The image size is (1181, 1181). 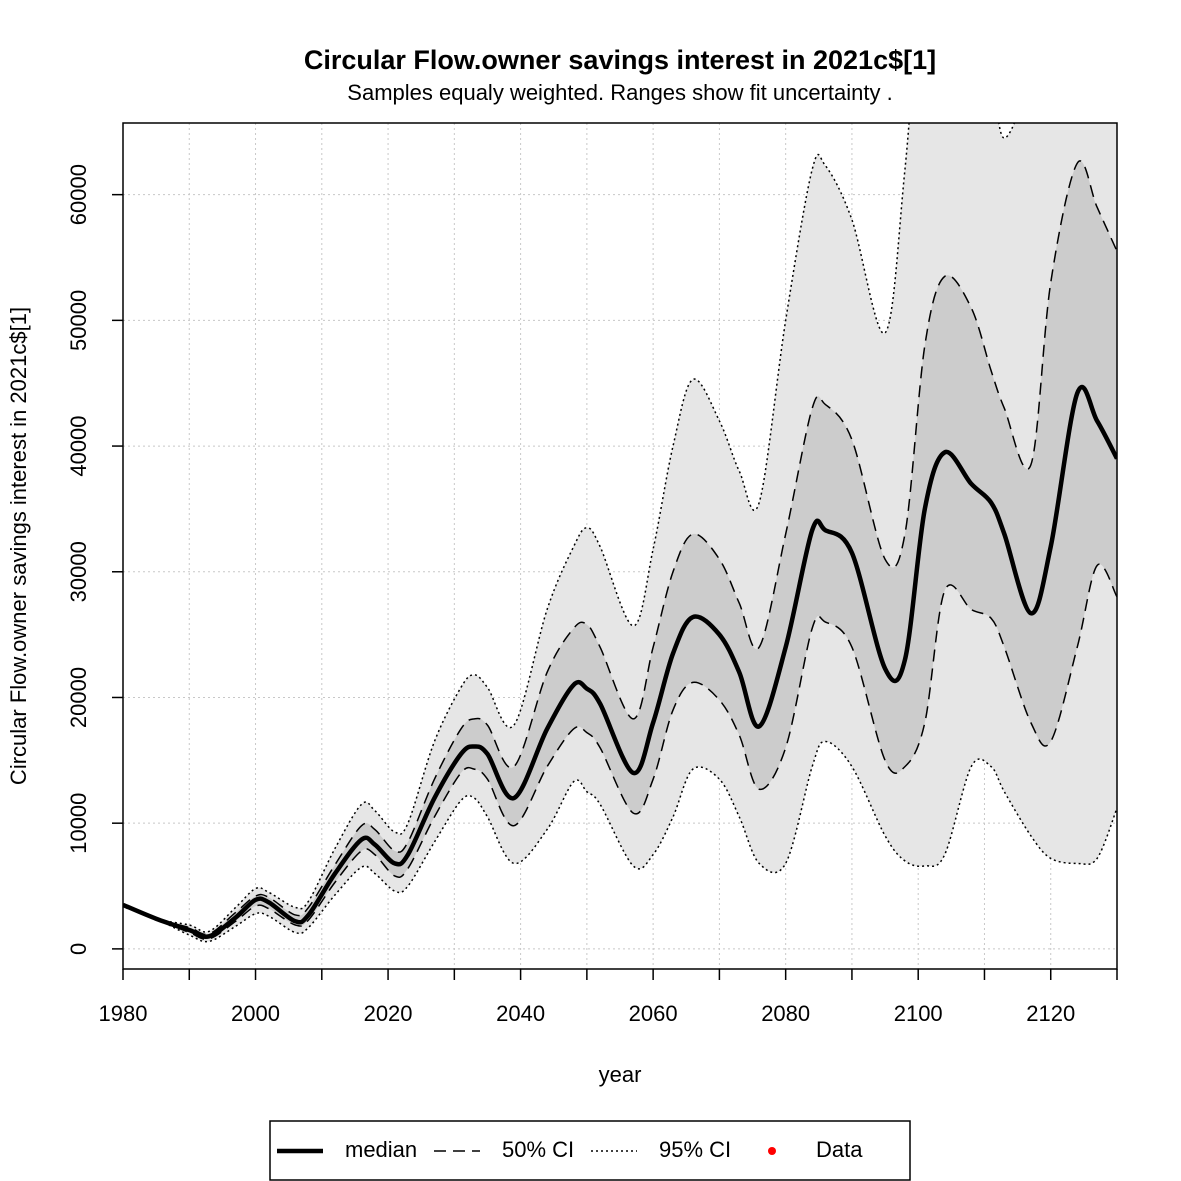 What do you see at coordinates (78, 697) in the screenshot?
I see `y-tick-label: 20000` at bounding box center [78, 697].